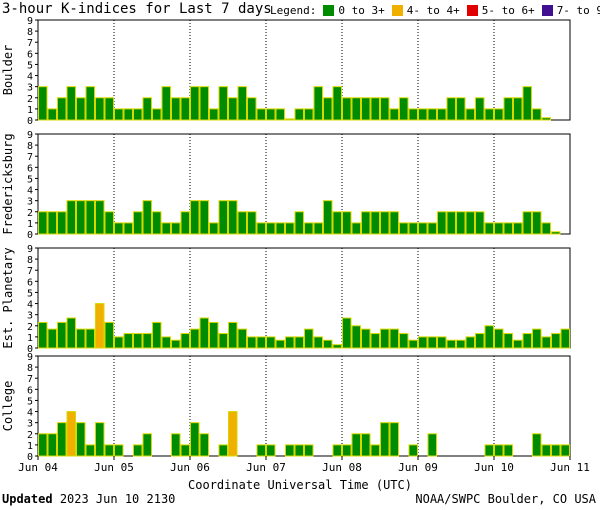  I want to click on legend-item-active: 4- to 4+, so click(433, 10).